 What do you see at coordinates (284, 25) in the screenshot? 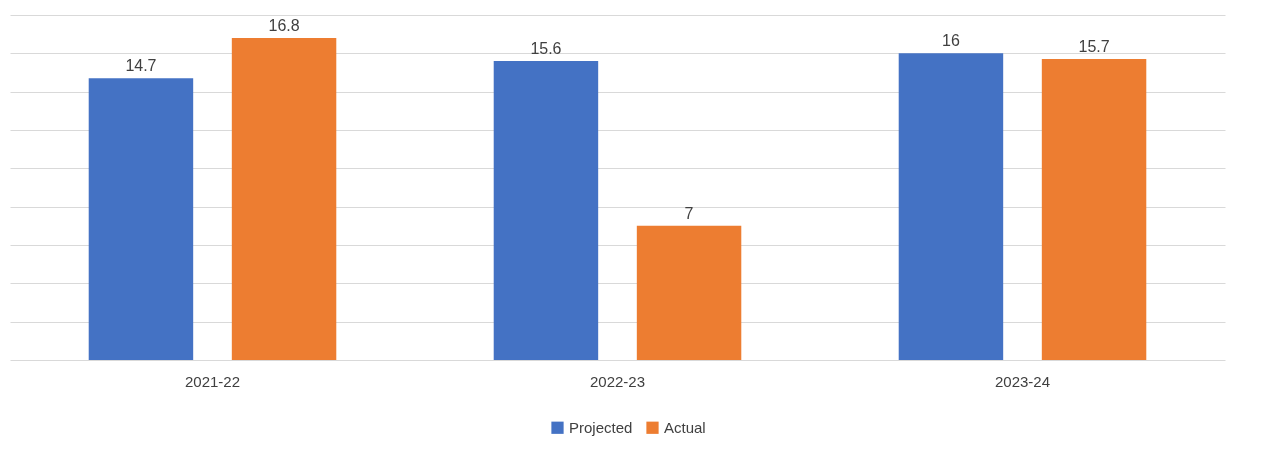
I see `data-label: 16.8` at bounding box center [284, 25].